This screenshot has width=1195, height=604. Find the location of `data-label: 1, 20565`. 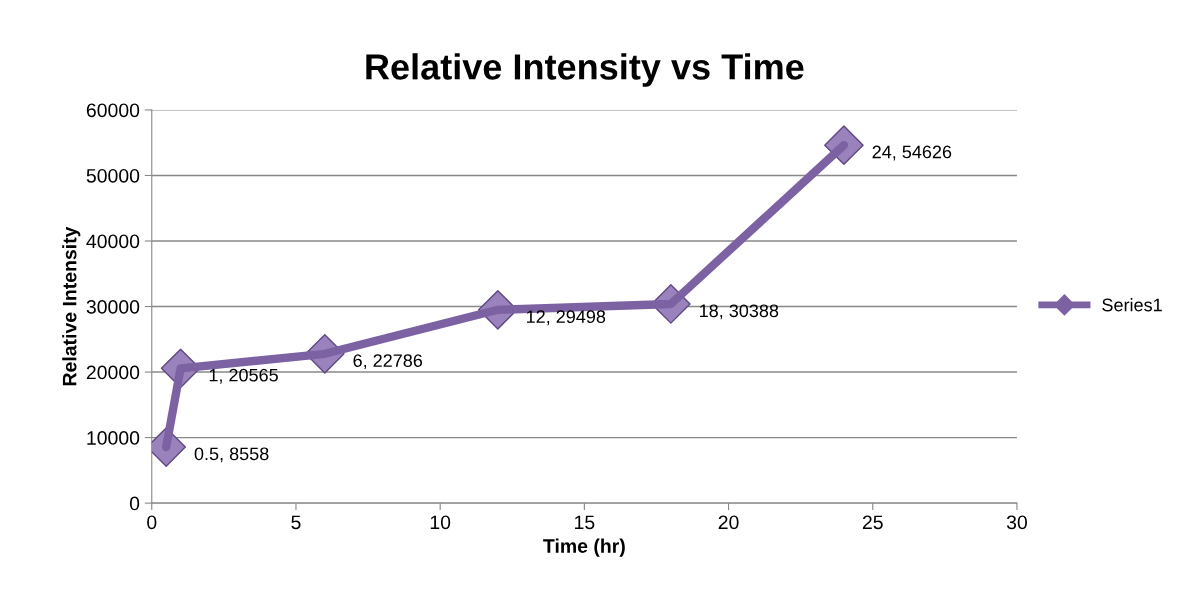

data-label: 1, 20565 is located at coordinates (243, 376).